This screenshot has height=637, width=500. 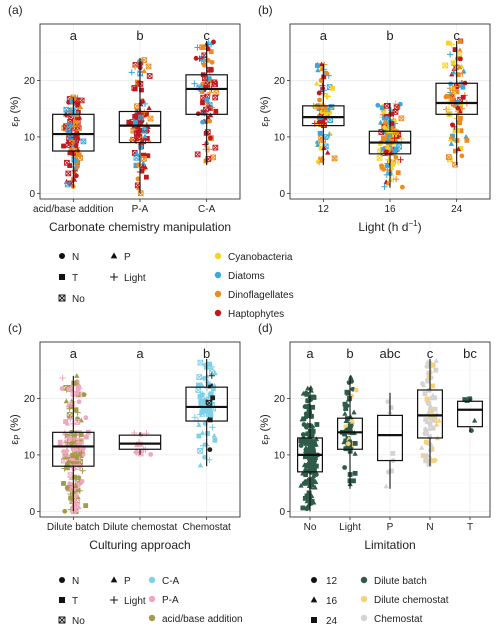 I want to click on legend-shape-label: P, so click(x=127, y=257).